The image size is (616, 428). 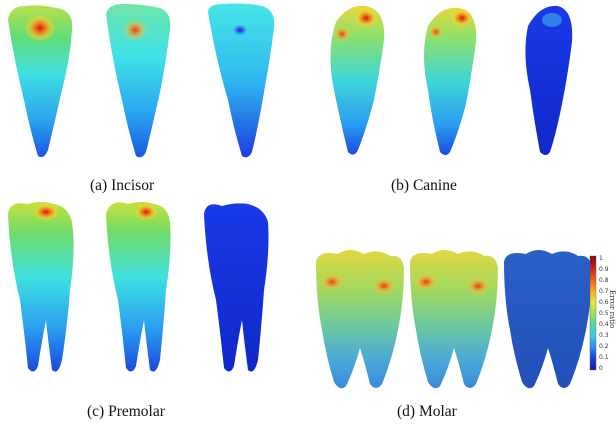 I want to click on colorbar-ticks: 1 0.9 0.8 0.7 0.6 0.5 0.4 0.3 0.2 0.1 0, so click(x=604, y=313).